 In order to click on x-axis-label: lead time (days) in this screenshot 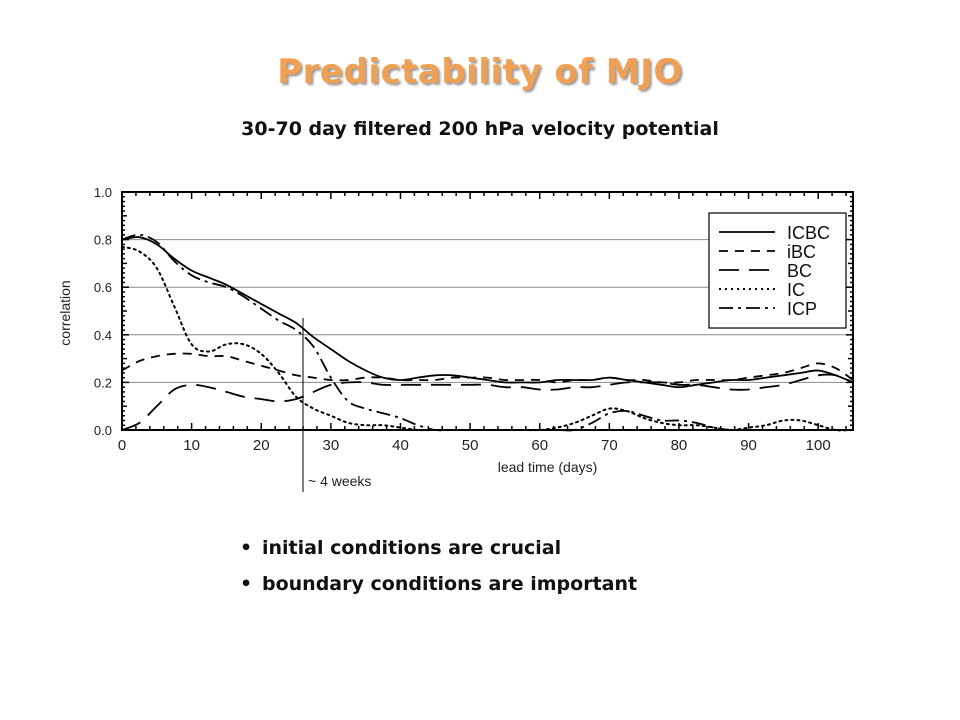, I will do `click(548, 467)`.